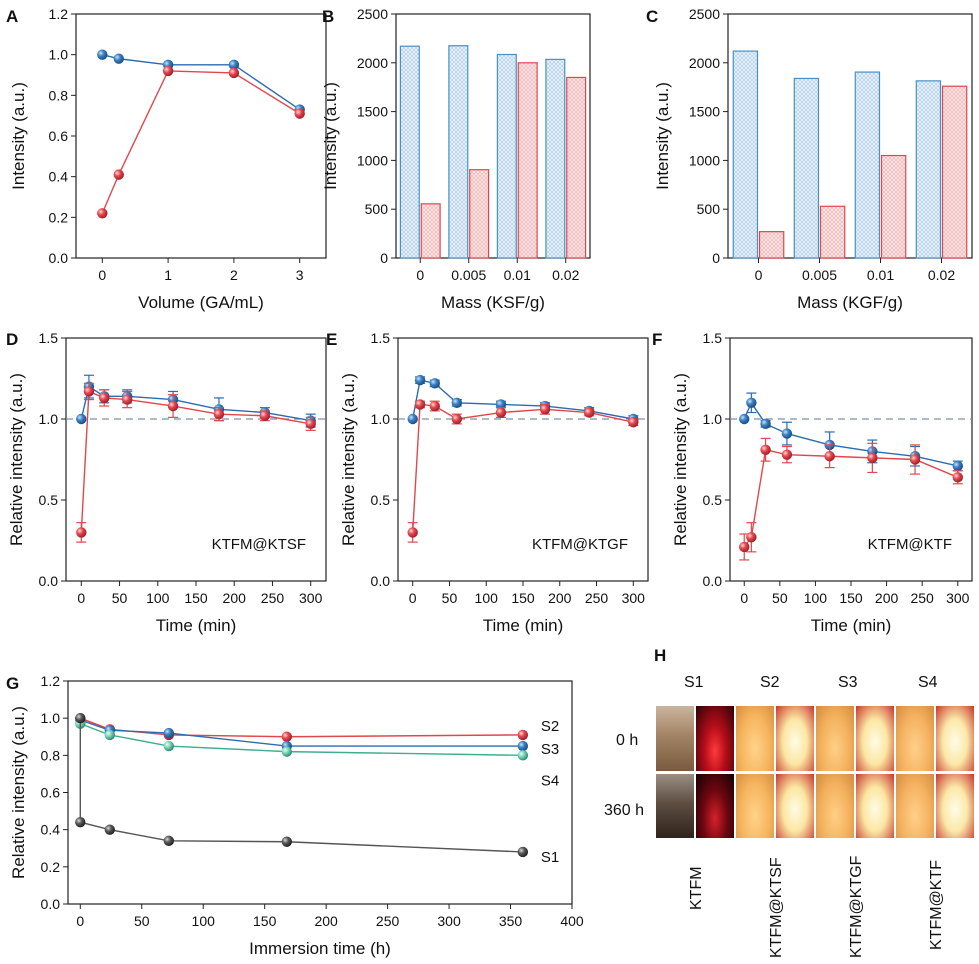  I want to click on x-axis-label: Time (min), so click(196, 625).